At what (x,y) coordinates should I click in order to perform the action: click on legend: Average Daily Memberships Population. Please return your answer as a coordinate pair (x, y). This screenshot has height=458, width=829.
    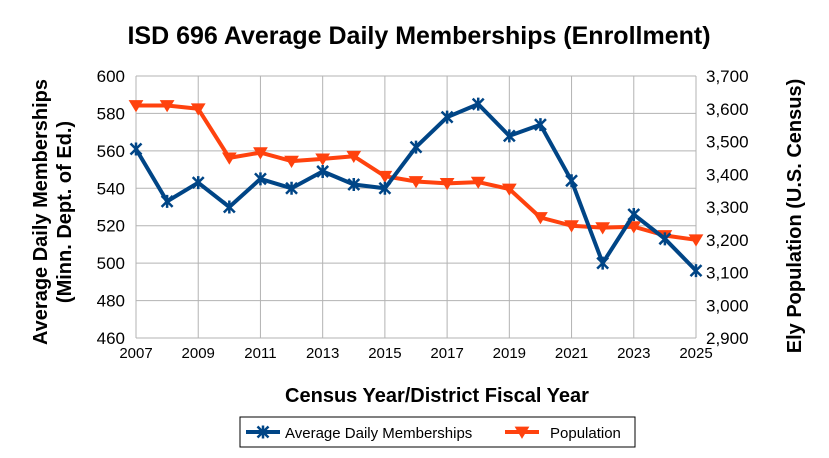
    Looking at the image, I should click on (437, 432).